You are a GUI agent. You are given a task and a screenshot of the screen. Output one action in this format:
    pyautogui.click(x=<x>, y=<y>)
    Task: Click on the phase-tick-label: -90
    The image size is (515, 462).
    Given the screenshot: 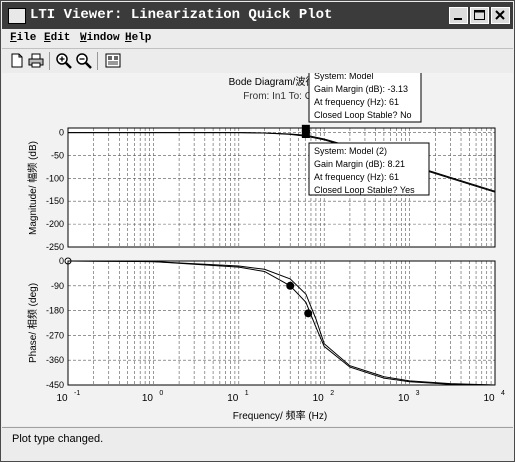 What is the action you would take?
    pyautogui.click(x=57, y=286)
    